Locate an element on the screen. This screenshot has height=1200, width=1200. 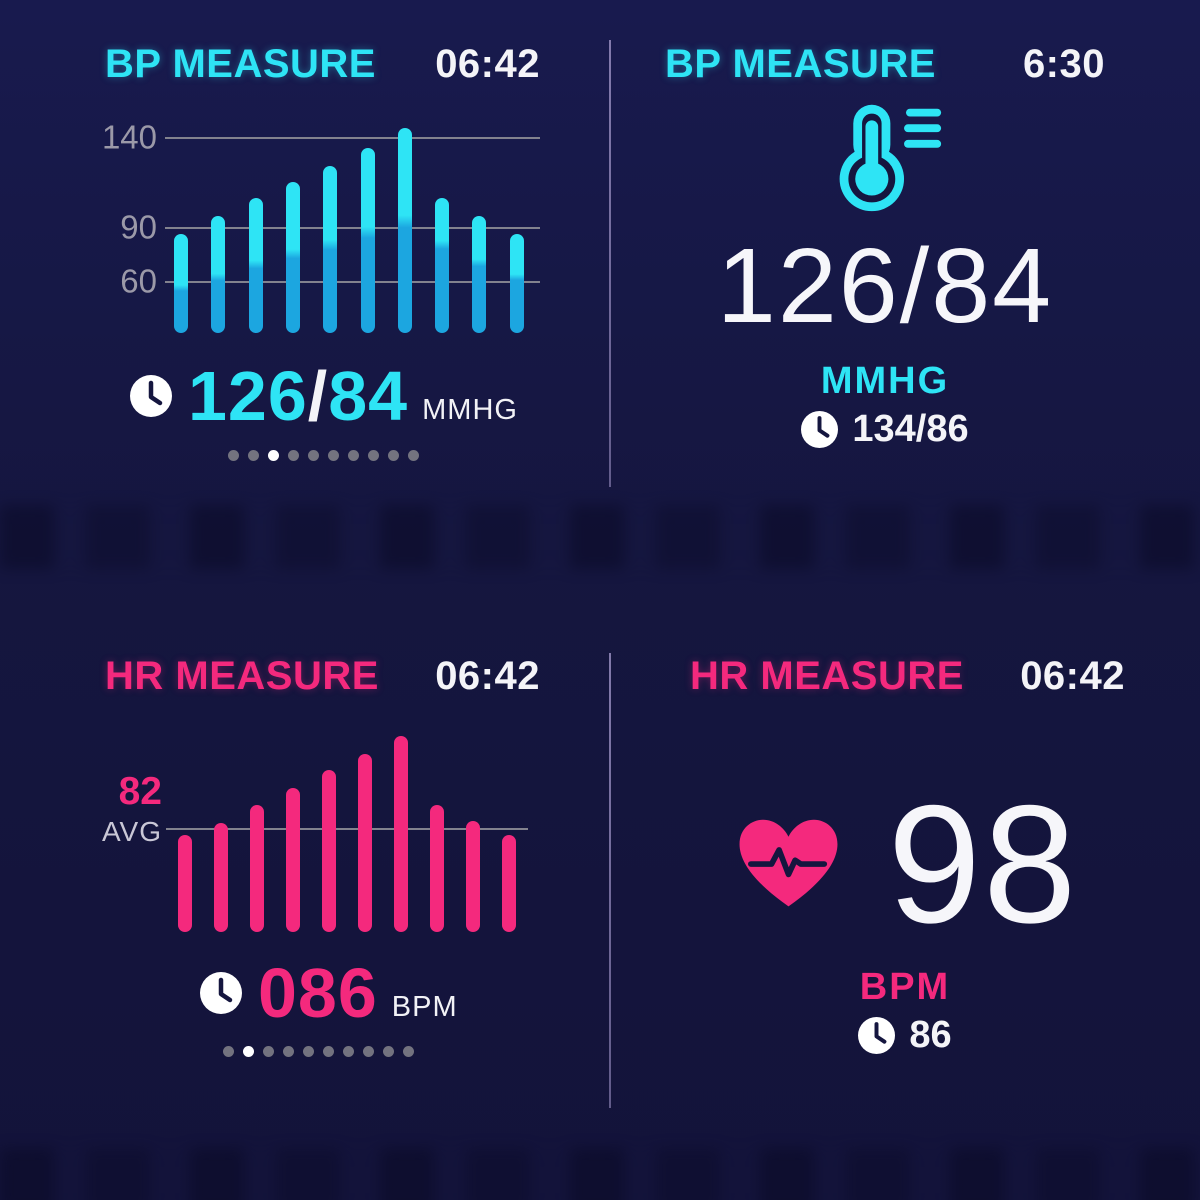
bp-gridline-90: 90 is located at coordinates (330, 227).